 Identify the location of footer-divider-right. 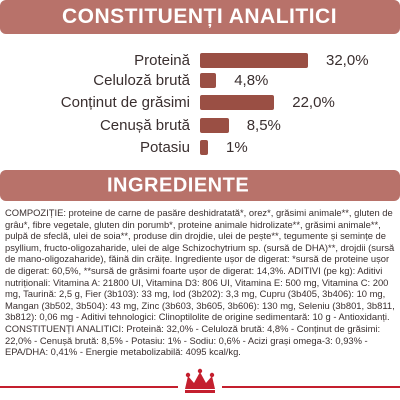
(311, 387).